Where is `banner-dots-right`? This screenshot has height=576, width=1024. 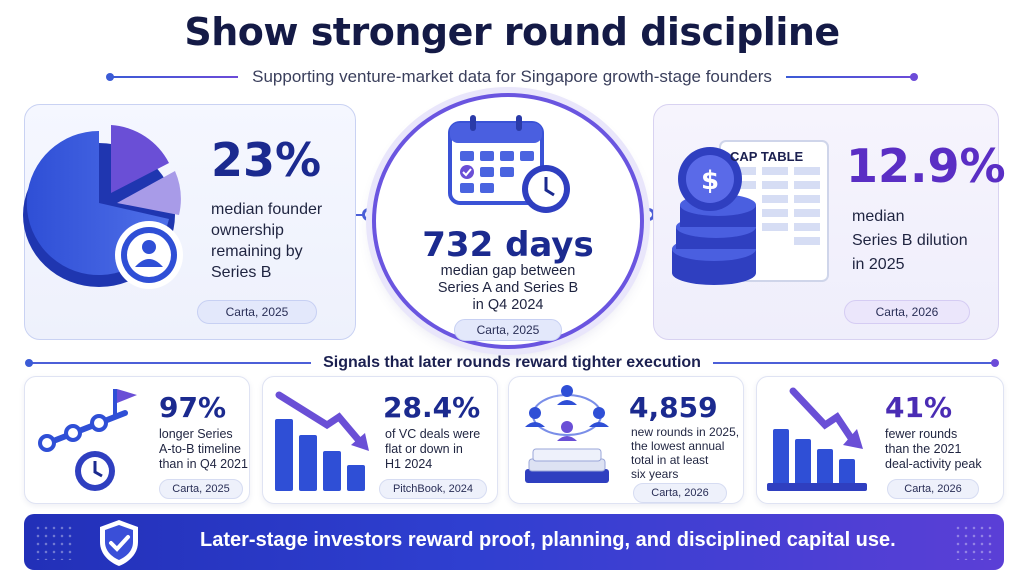 banner-dots-right is located at coordinates (974, 542).